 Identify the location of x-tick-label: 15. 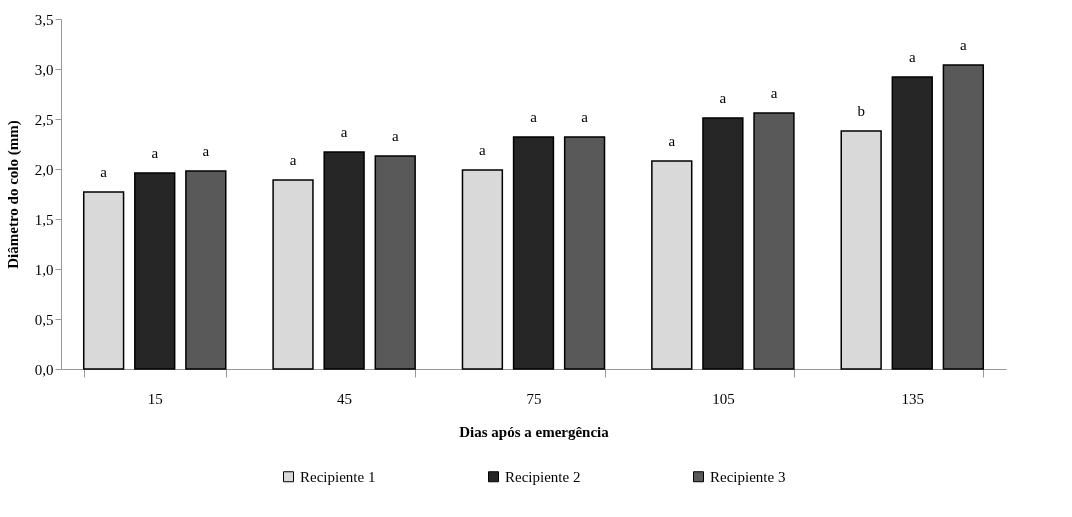
(155, 398).